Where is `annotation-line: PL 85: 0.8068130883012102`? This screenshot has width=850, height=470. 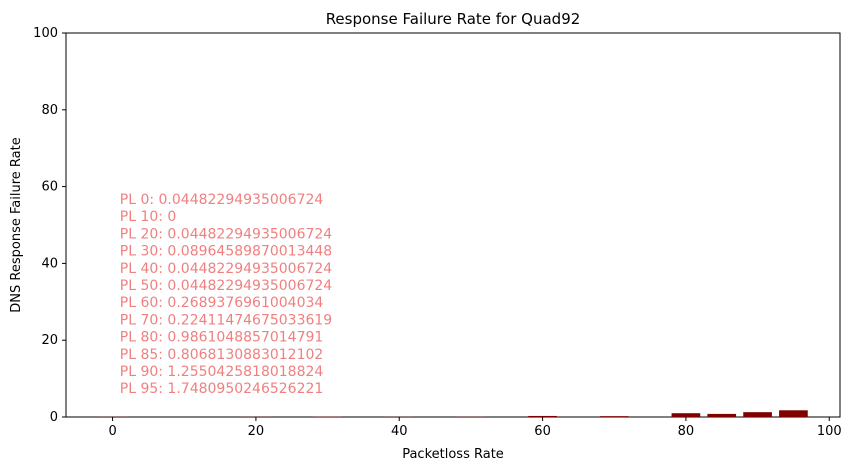 annotation-line: PL 85: 0.8068130883012102 is located at coordinates (222, 355).